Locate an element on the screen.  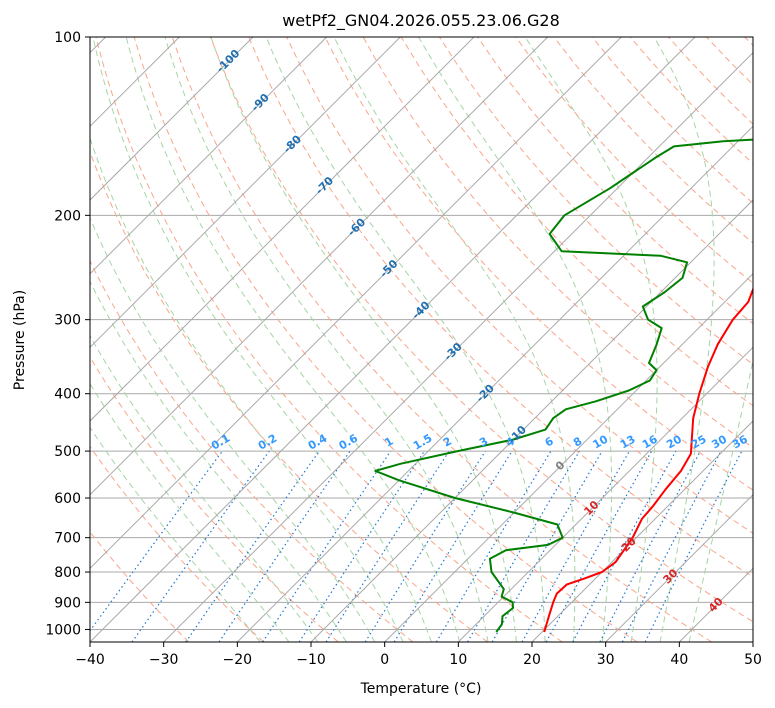
x-tick-label: 20 is located at coordinates (532, 660).